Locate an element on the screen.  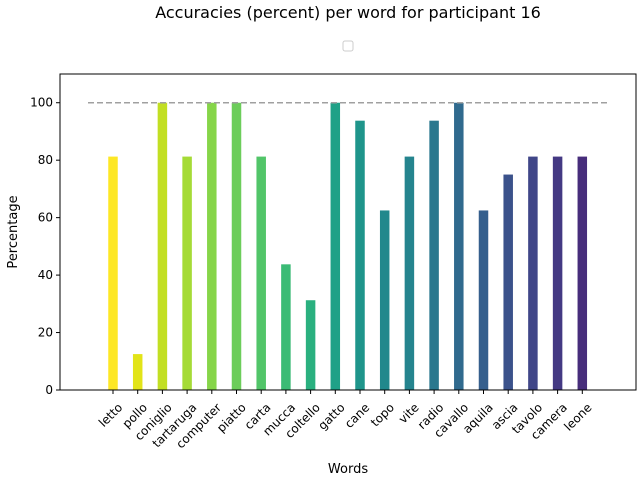
bar-cane is located at coordinates (360, 255).